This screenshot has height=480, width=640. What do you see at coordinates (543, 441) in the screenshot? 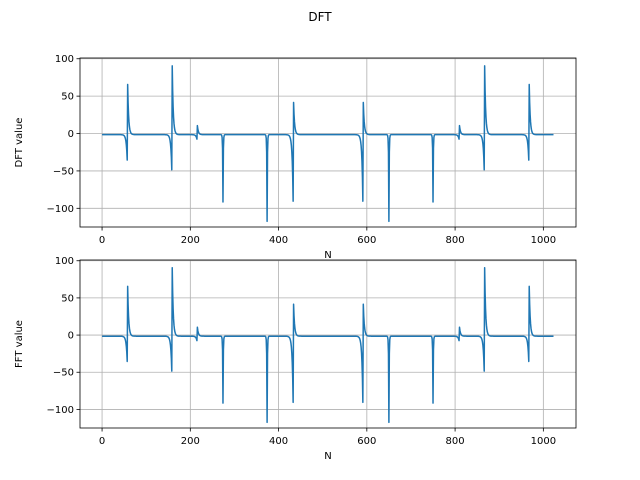
I see `fft-xtick-label: 1000` at bounding box center [543, 441].